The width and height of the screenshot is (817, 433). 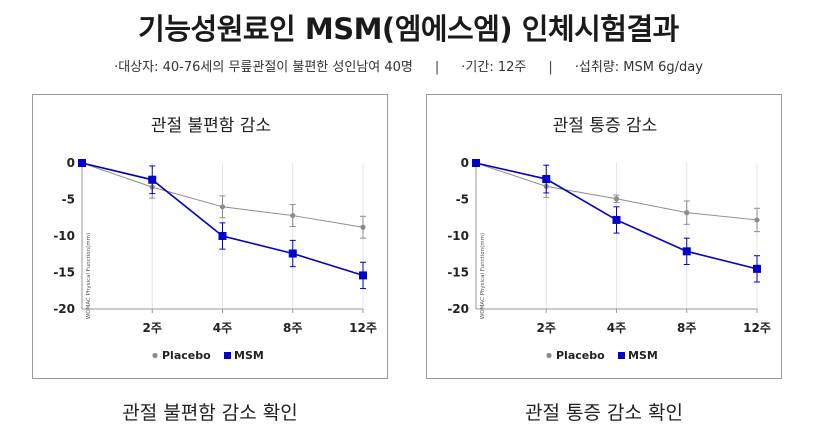 I want to click on page-title: 기능성원료인 MSM(엠에스엠) 인체시험결과, so click(x=408, y=29).